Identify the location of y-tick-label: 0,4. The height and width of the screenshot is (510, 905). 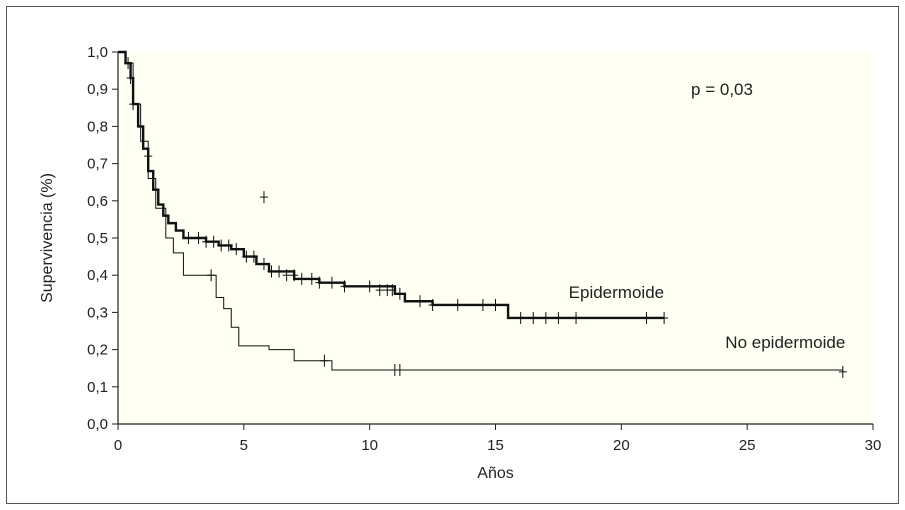
(97, 275).